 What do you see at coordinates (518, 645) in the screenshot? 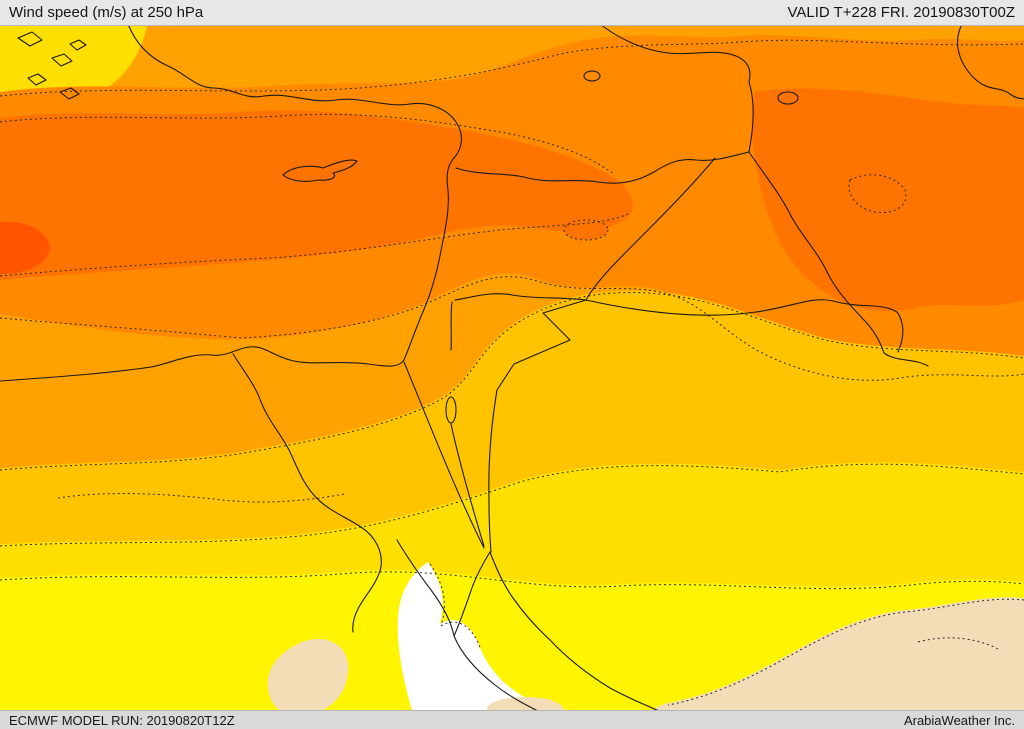
I see `band-white-red-sea-min` at bounding box center [518, 645].